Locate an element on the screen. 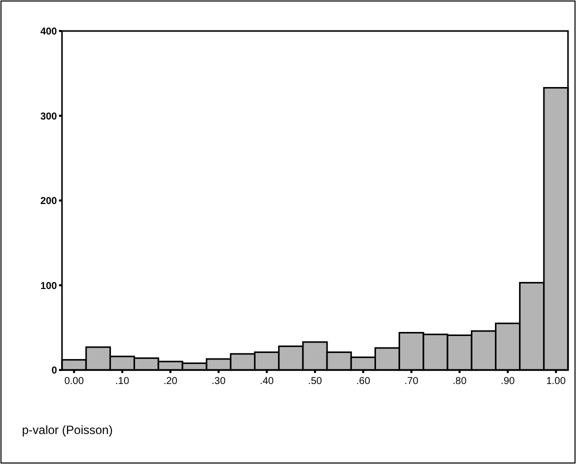 This screenshot has width=576, height=464. x-tick-label: .40 is located at coordinates (267, 381).